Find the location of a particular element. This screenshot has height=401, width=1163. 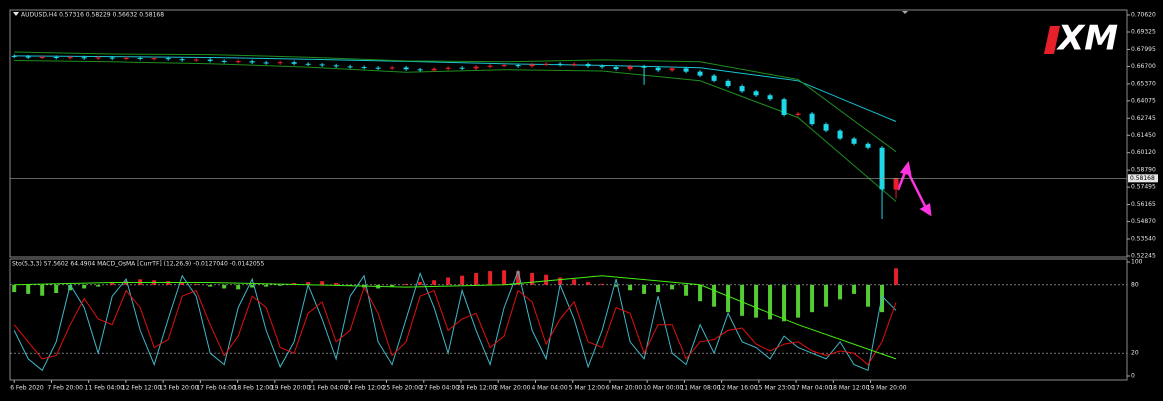

y-tick-label: 0.69325 is located at coordinates (1143, 31).